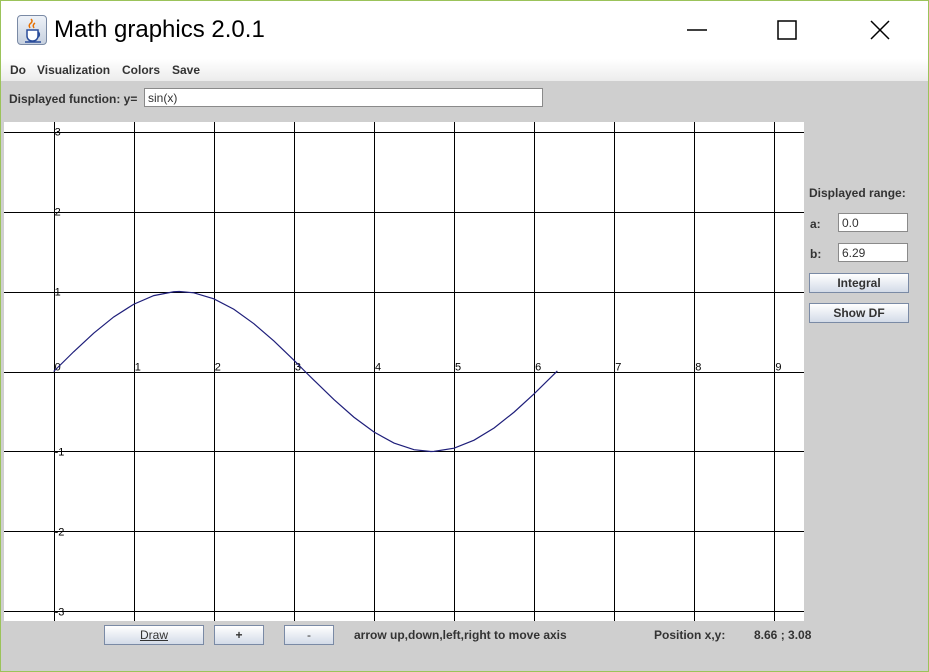 The height and width of the screenshot is (672, 929). Describe the element at coordinates (74, 70) in the screenshot. I see `menu-visualization: Visualization` at that location.